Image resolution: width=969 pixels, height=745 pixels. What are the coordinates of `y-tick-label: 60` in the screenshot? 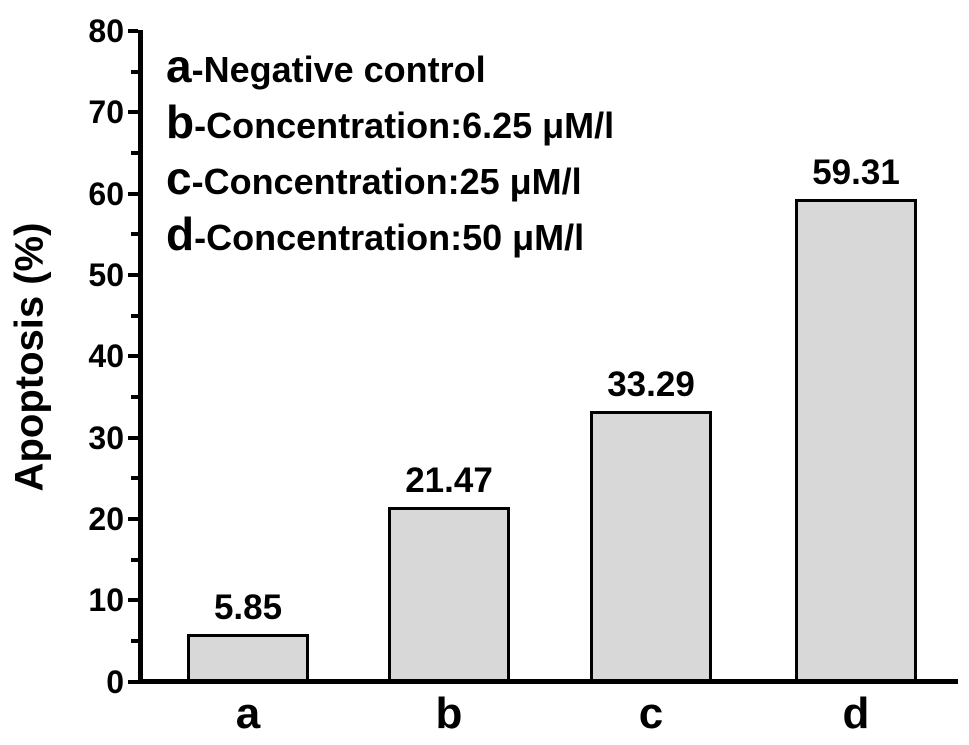 It's located at (106, 193).